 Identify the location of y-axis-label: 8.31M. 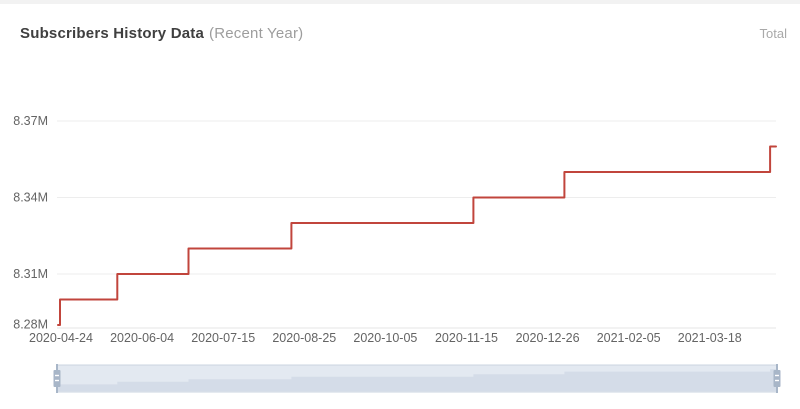
(30, 274).